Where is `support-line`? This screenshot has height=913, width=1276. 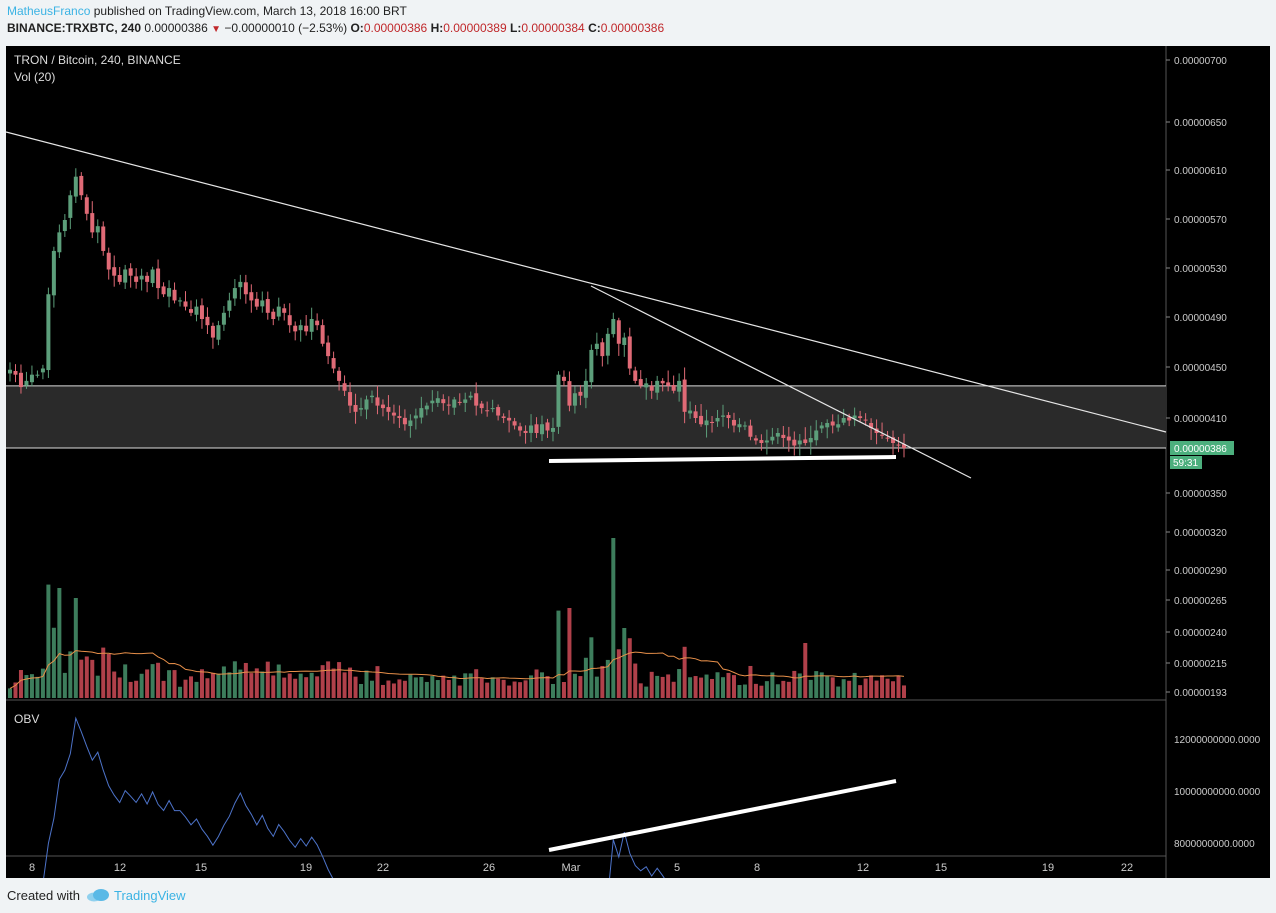 support-line is located at coordinates (722, 459).